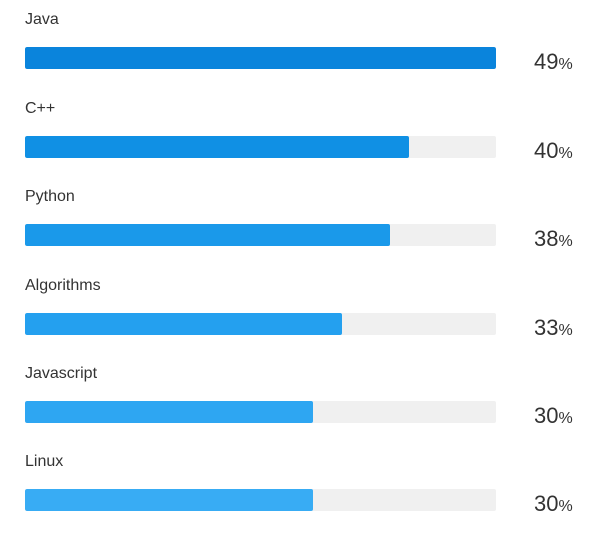  What do you see at coordinates (42, 19) in the screenshot?
I see `category-label: Java` at bounding box center [42, 19].